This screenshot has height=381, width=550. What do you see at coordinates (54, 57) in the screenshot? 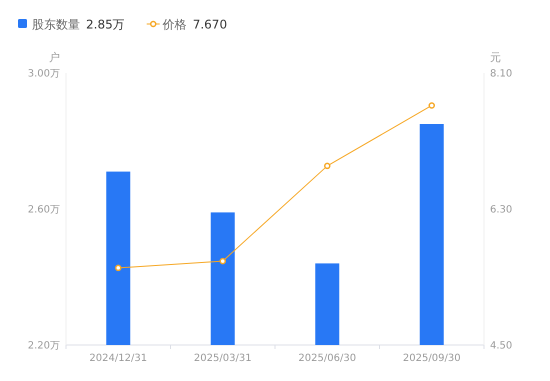
I see `y-axis-title: 户` at bounding box center [54, 57].